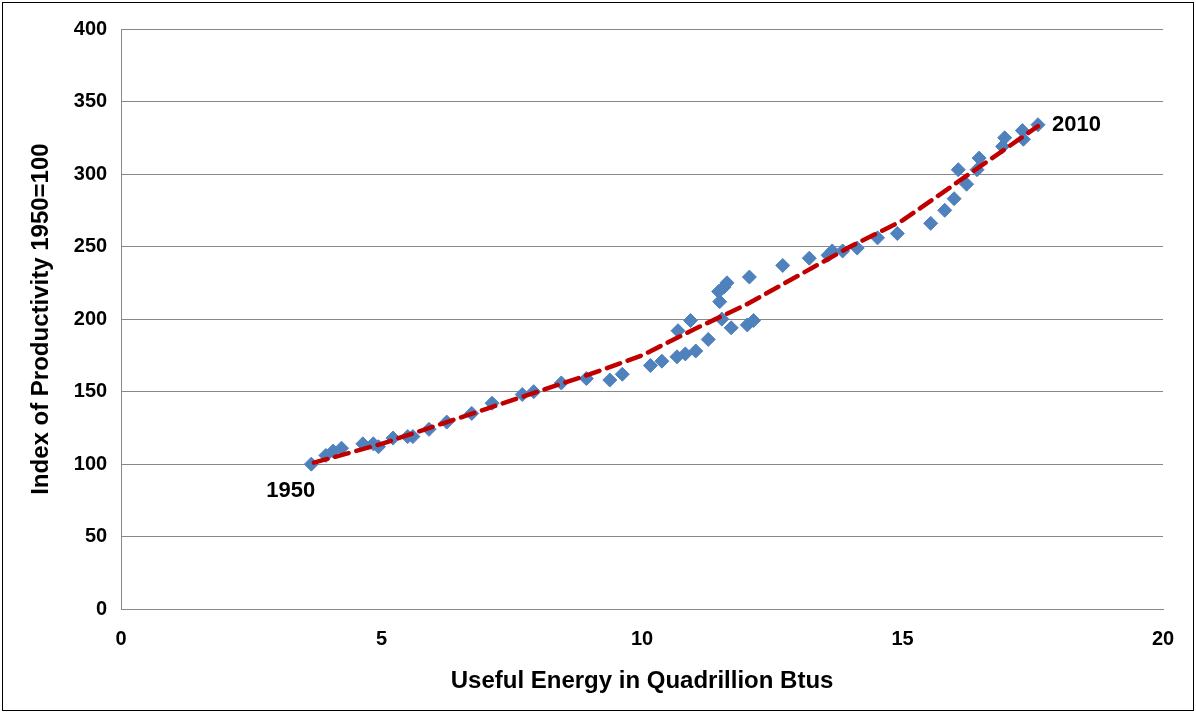  I want to click on y-tick-label: 350, so click(90, 100).